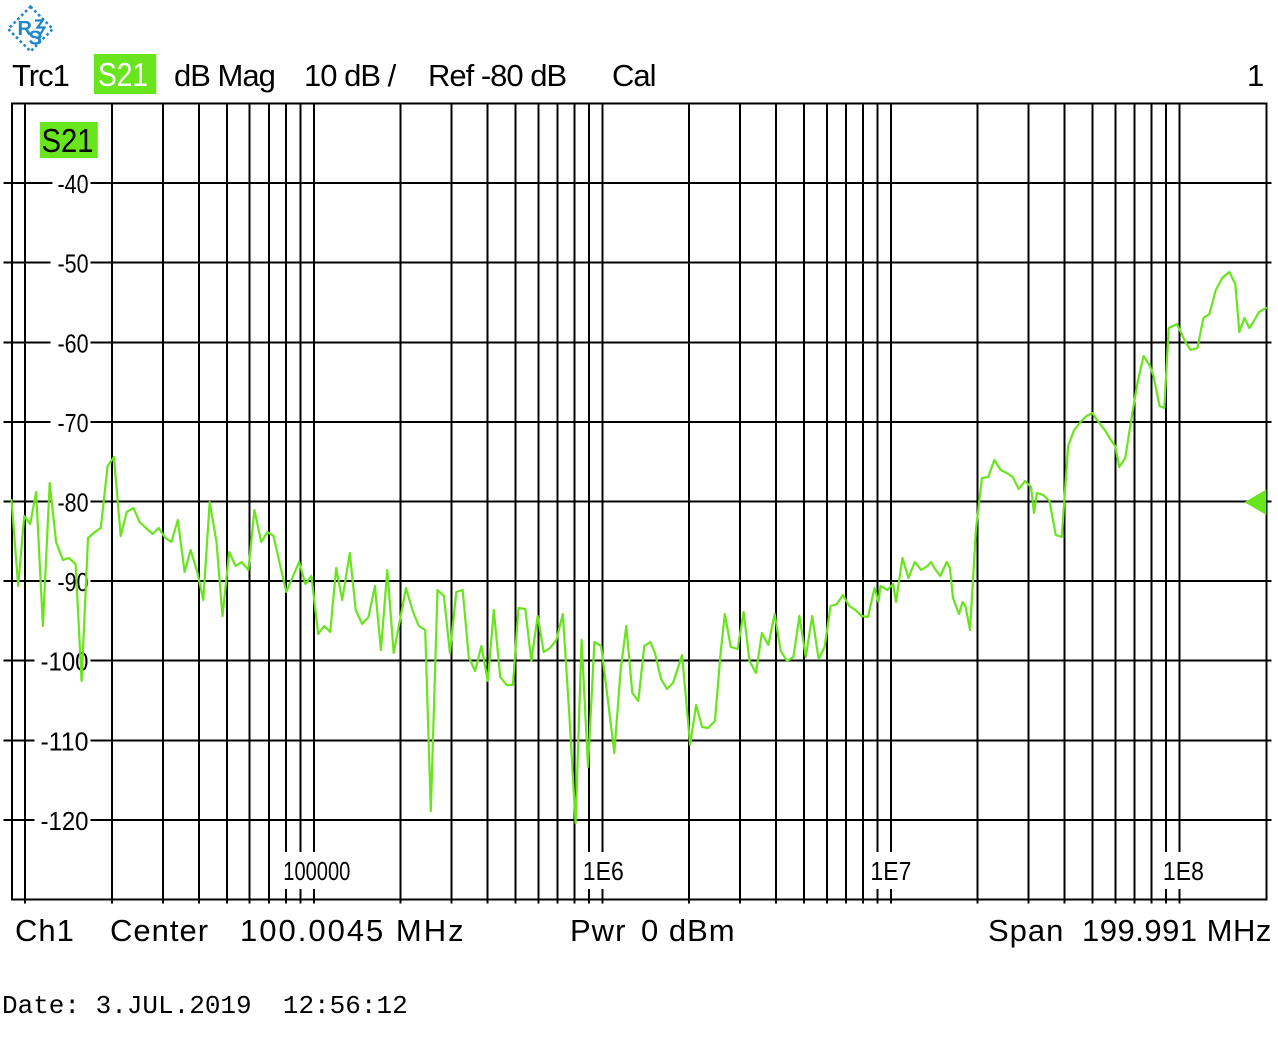 The width and height of the screenshot is (1278, 1052). What do you see at coordinates (316, 871) in the screenshot?
I see `svg-text: 100000` at bounding box center [316, 871].